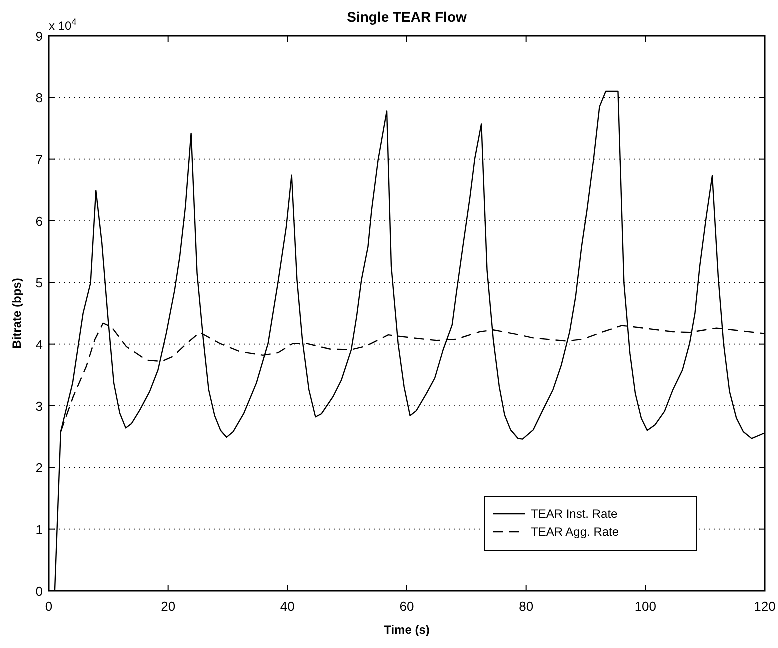  Describe the element at coordinates (49, 606) in the screenshot. I see `x-tick-label: 0` at that location.